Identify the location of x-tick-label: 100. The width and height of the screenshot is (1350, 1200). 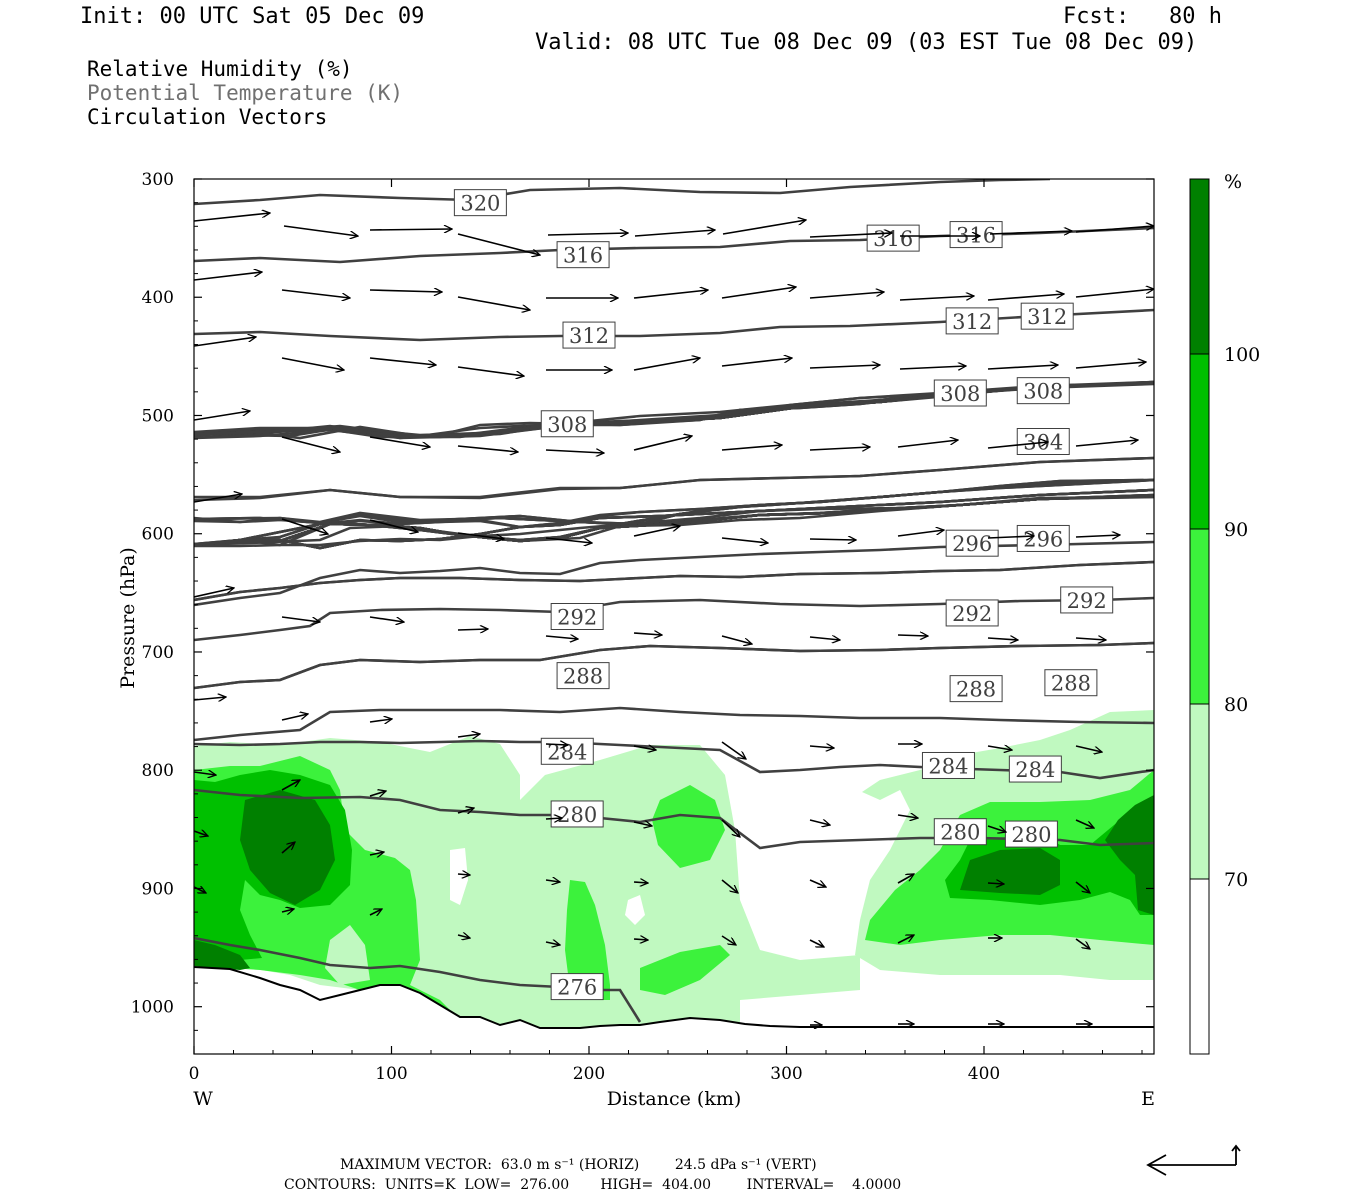
(391, 1074).